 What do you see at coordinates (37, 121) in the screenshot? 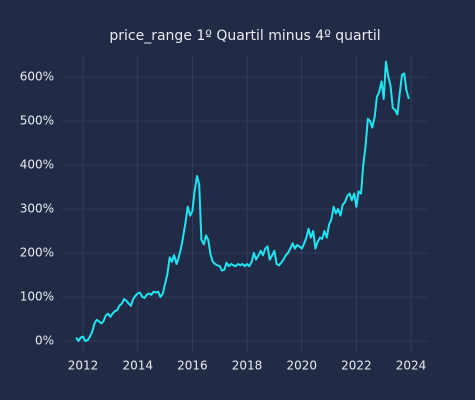
I see `y-tick-label: 500%` at bounding box center [37, 121].